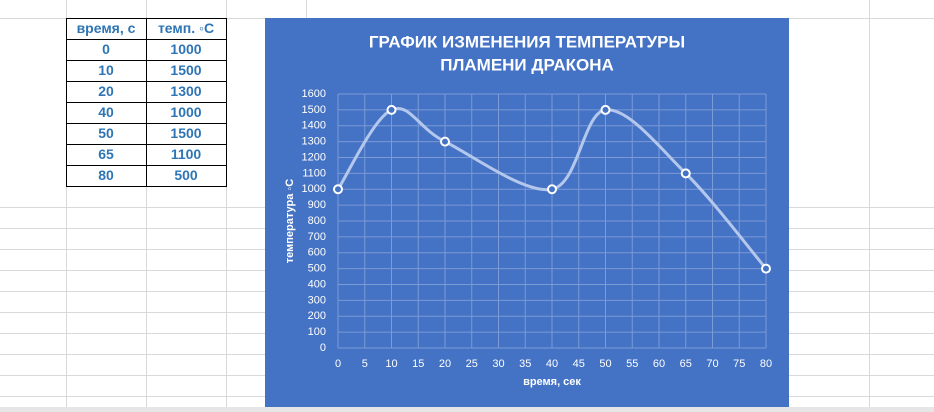 The image size is (934, 412). I want to click on y-tick-label: 400, so click(317, 284).